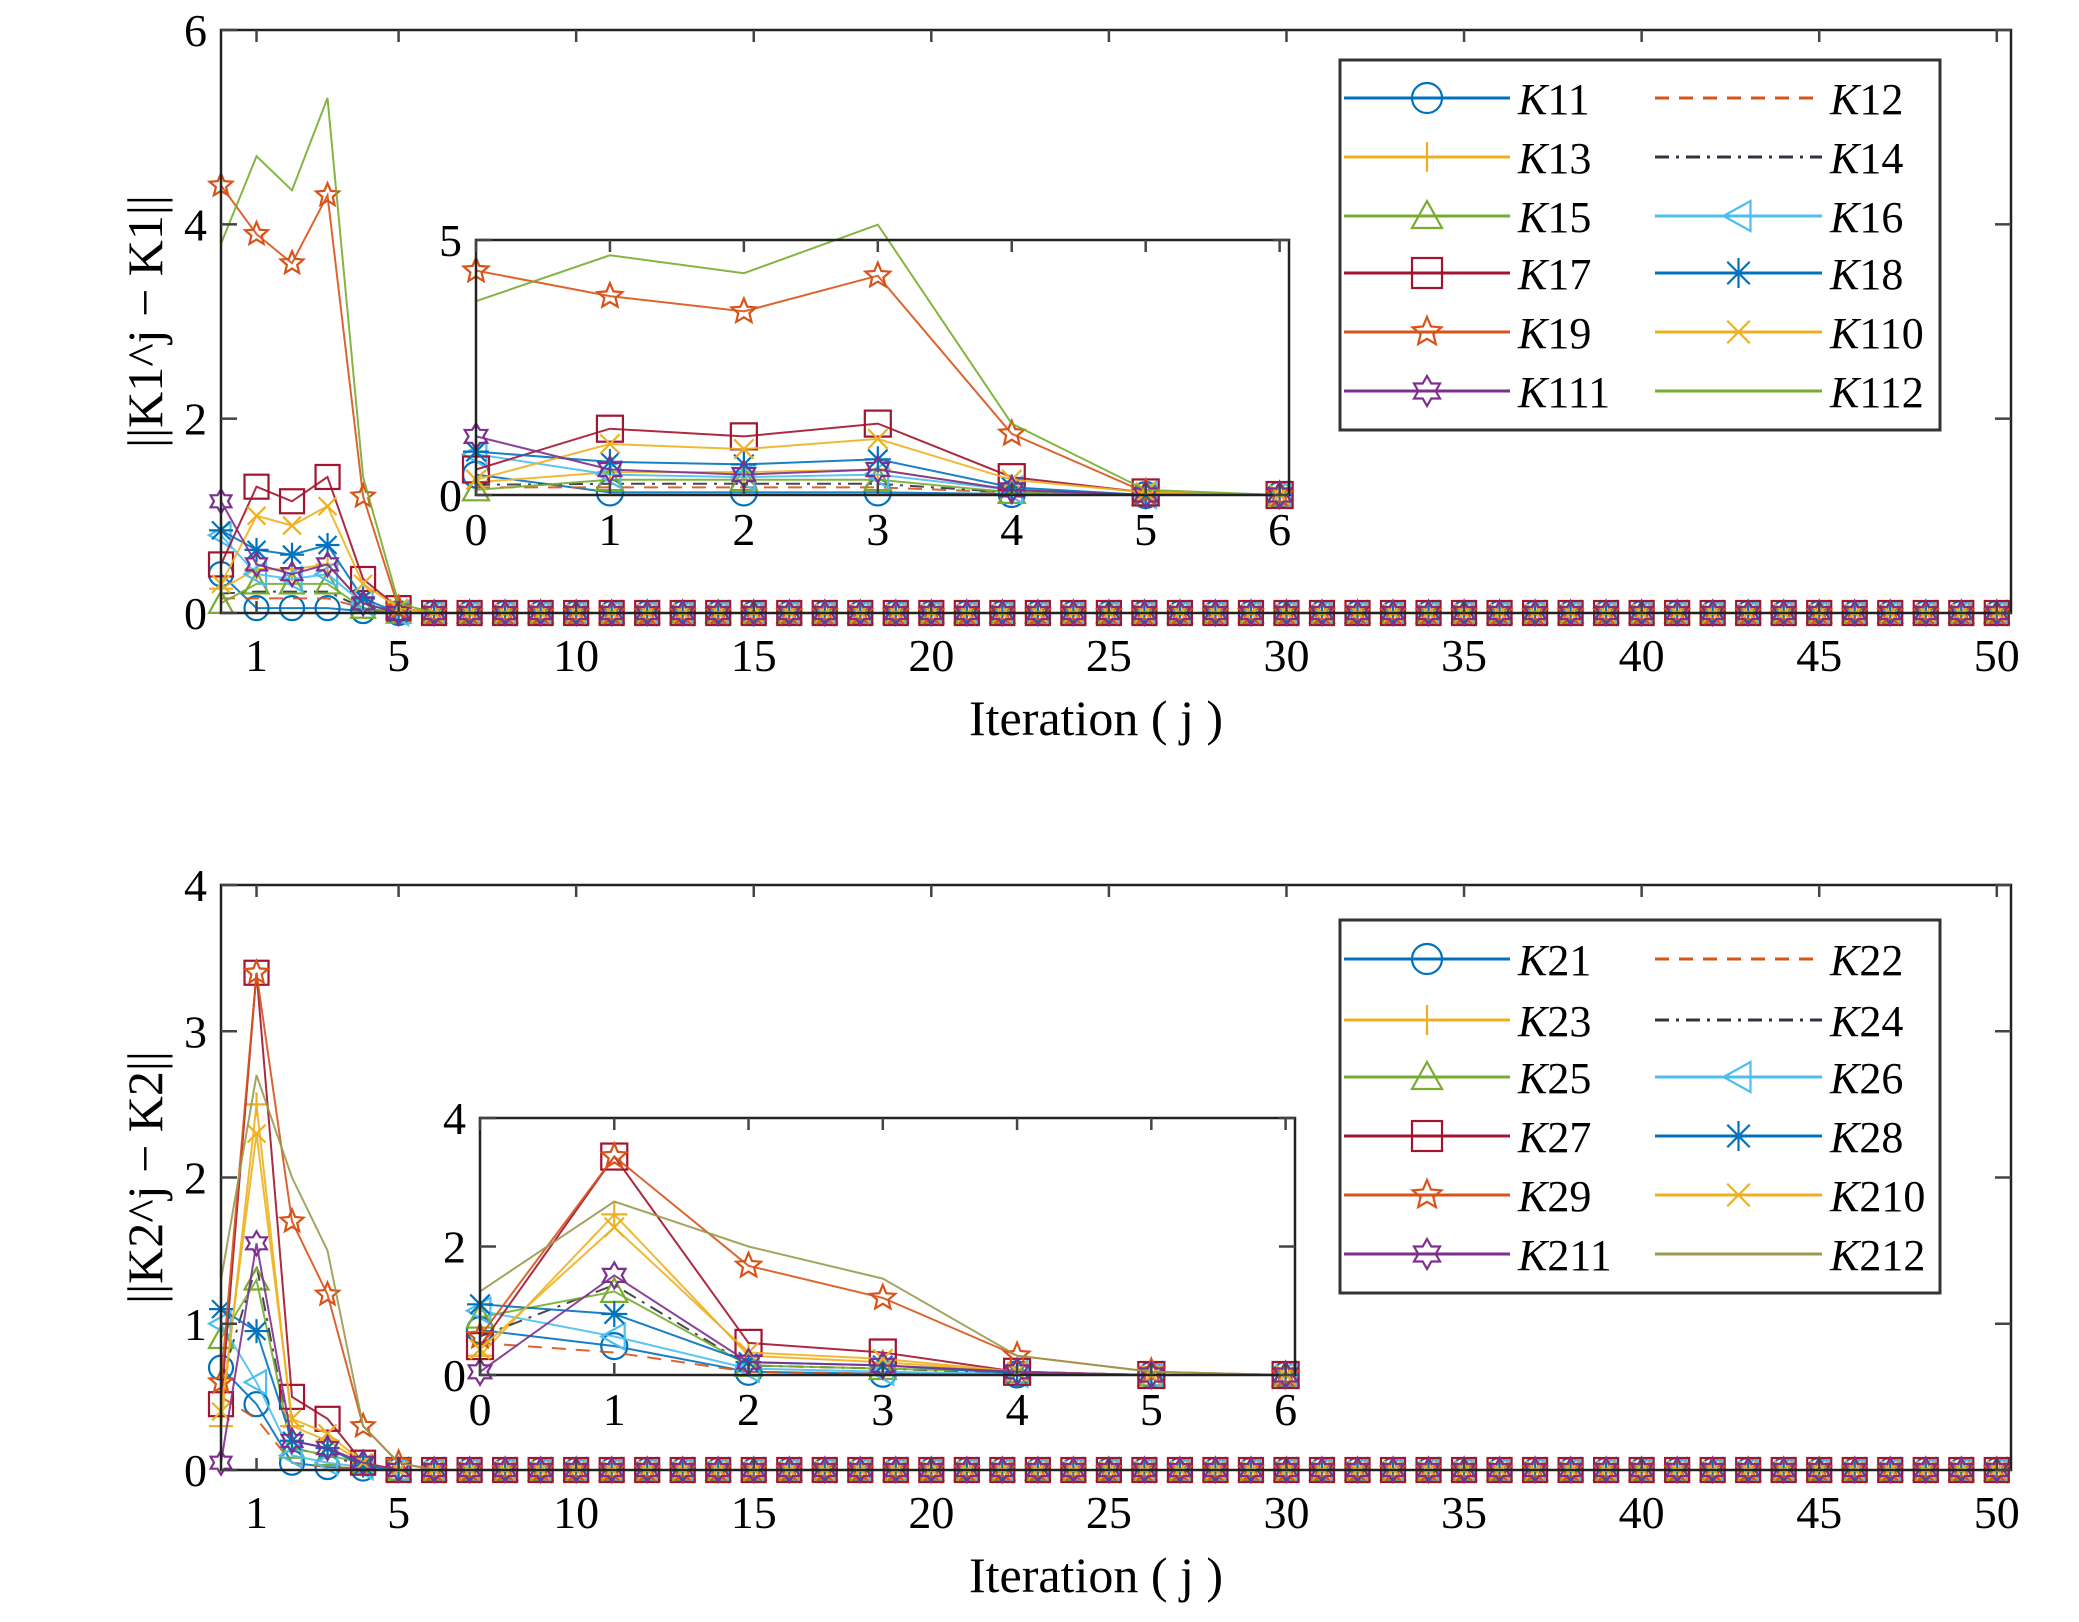 Image resolution: width=2079 pixels, height=1622 pixels. Describe the element at coordinates (1553, 99) in the screenshot. I see `legend-label: K11` at that location.